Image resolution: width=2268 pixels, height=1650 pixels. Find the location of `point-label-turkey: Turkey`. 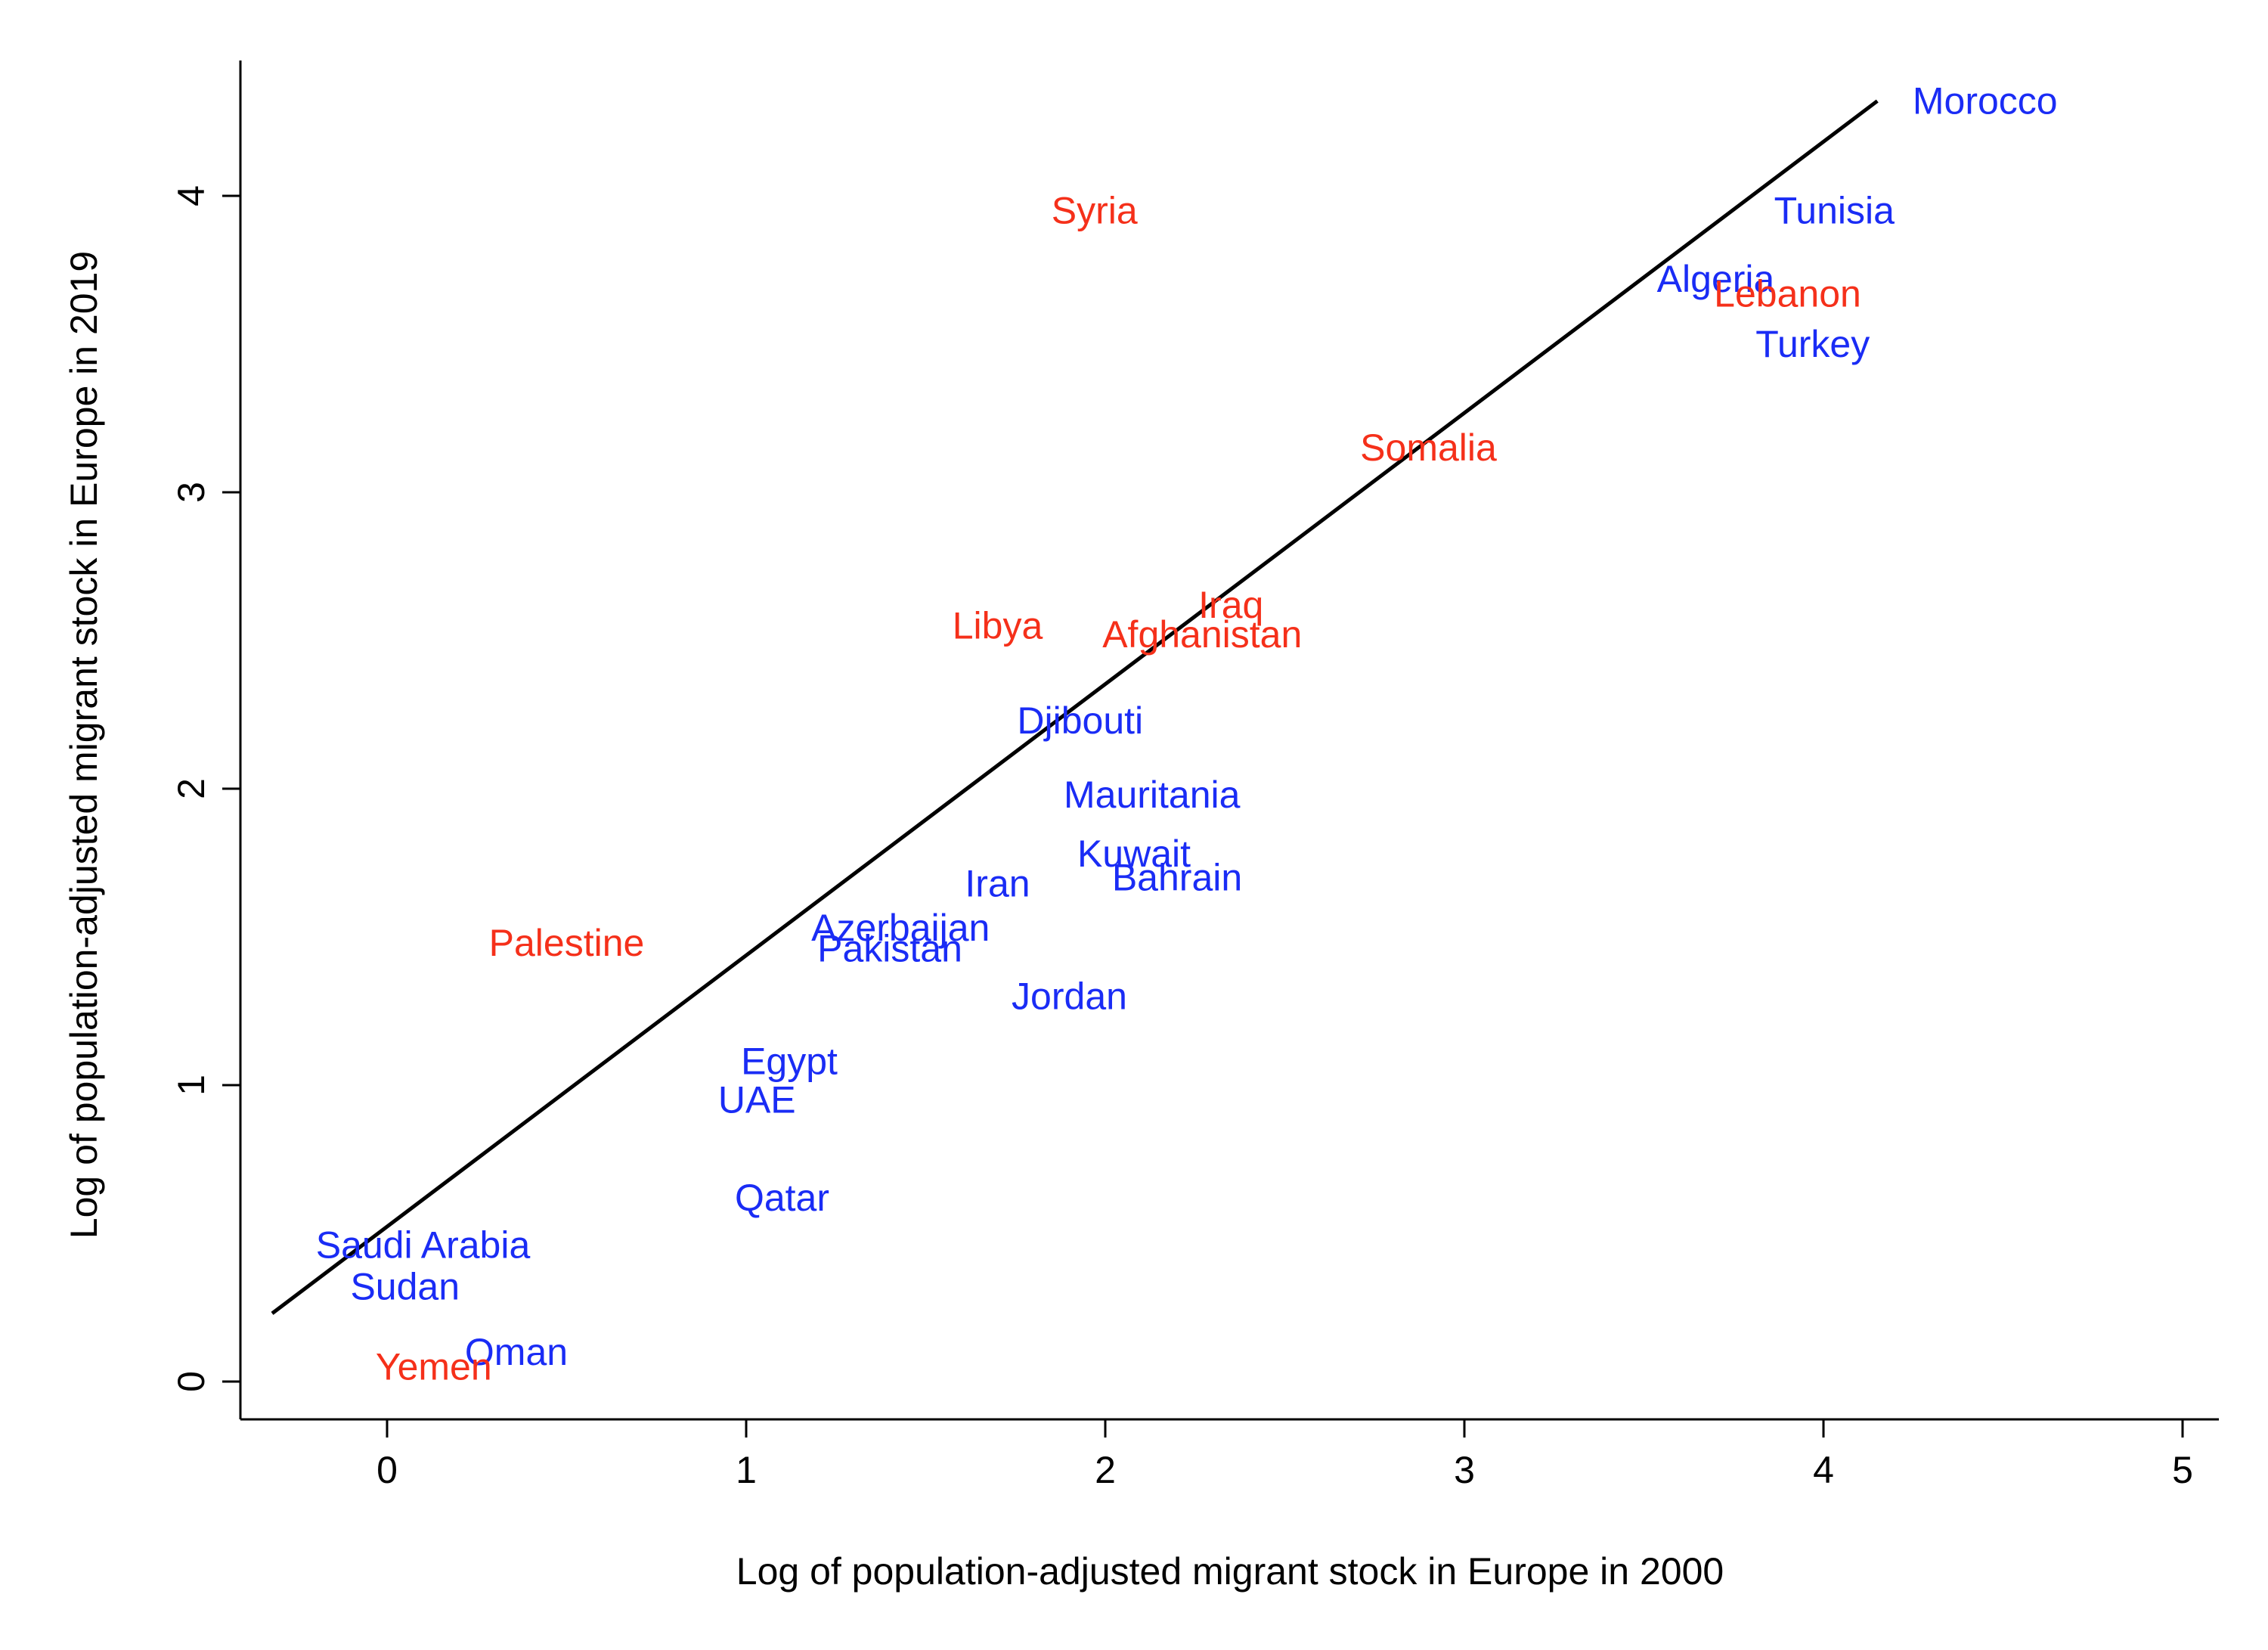

point-label-turkey: Turkey is located at coordinates (1813, 344).